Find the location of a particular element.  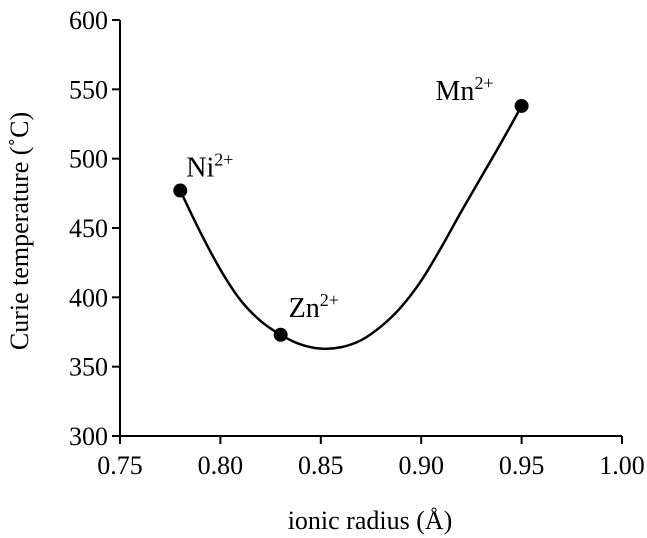

data-point-ni is located at coordinates (180, 190).